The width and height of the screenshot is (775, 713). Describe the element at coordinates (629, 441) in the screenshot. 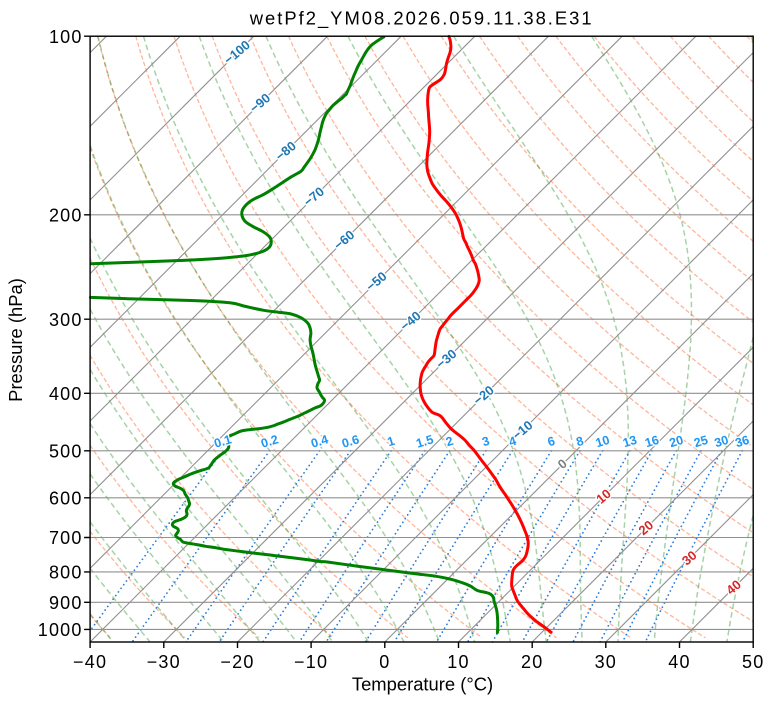

I see `svg-text: 13` at that location.